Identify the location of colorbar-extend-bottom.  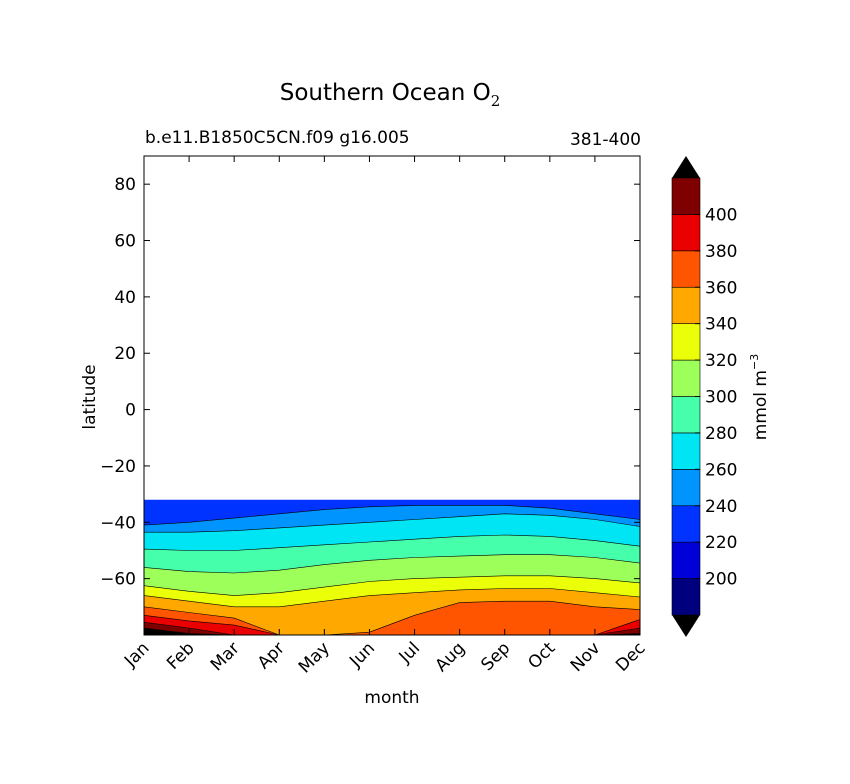
(686, 626).